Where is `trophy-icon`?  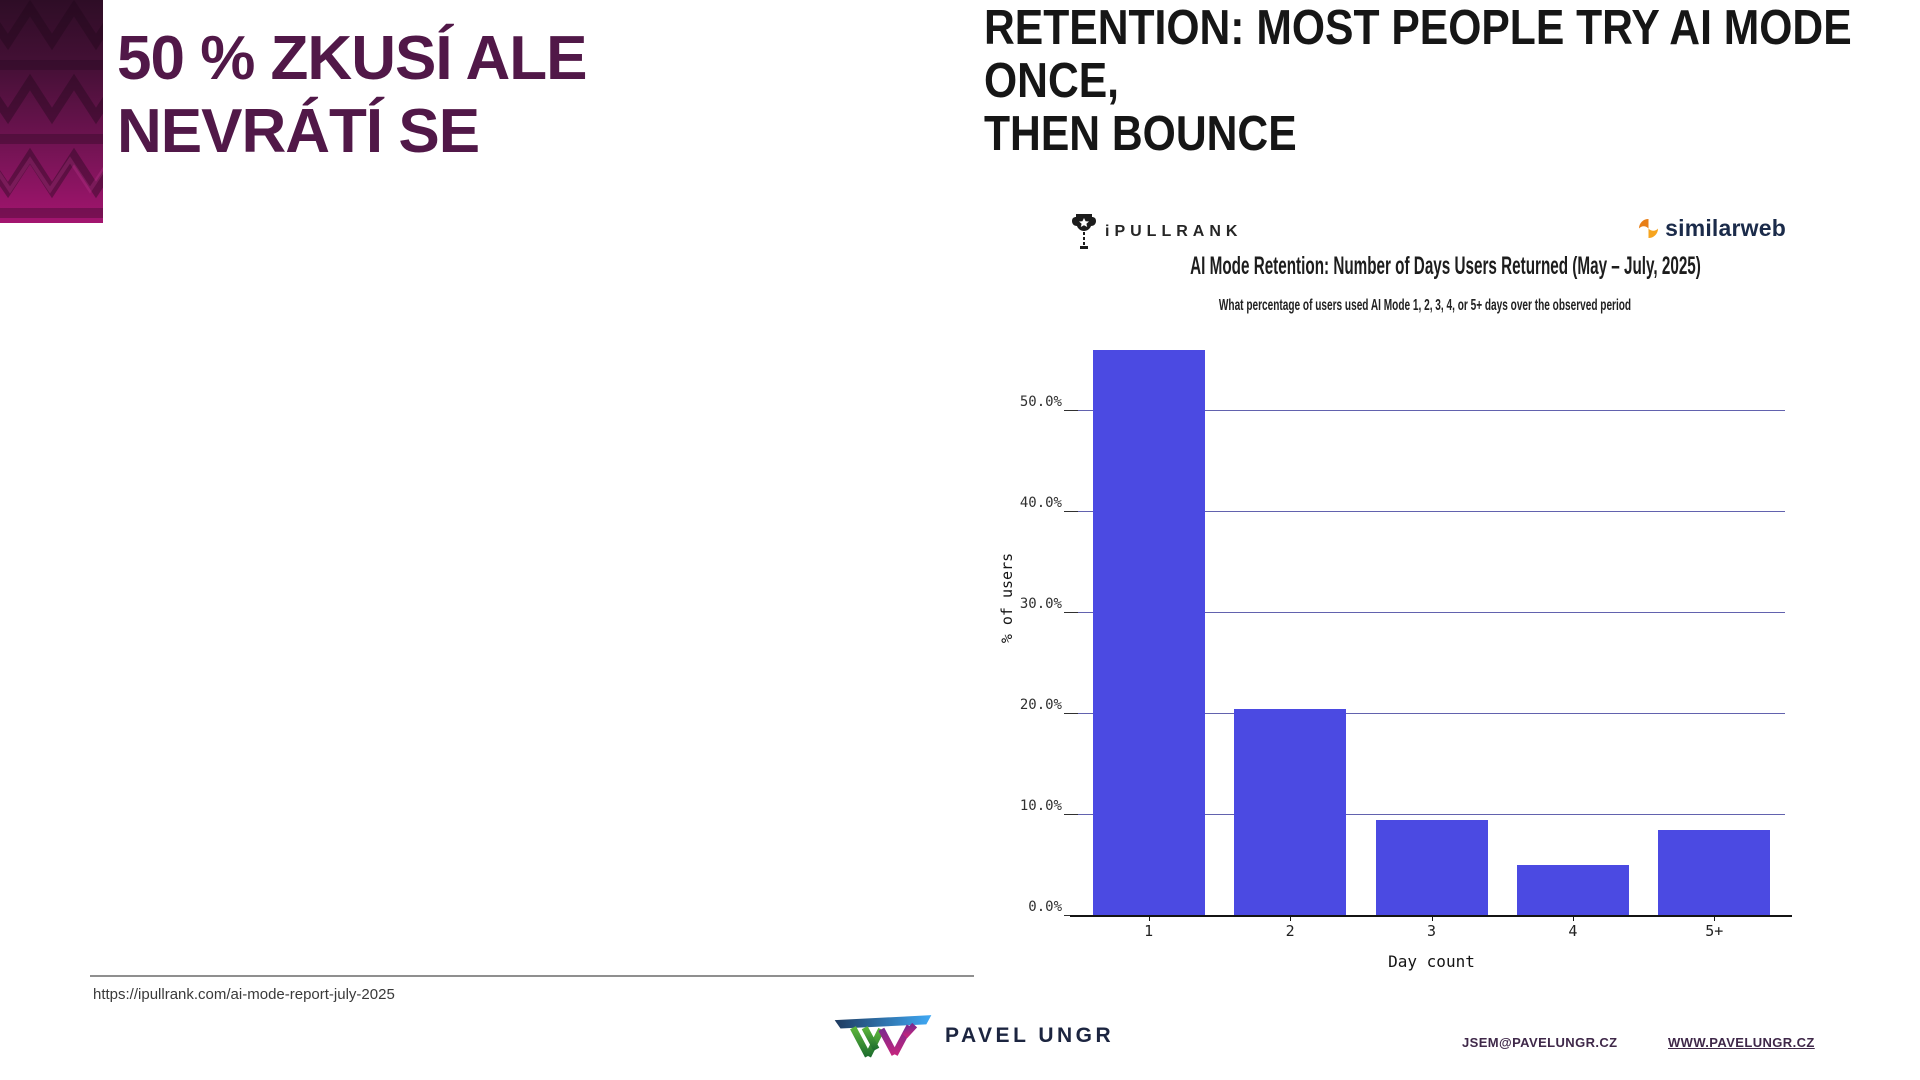 trophy-icon is located at coordinates (1084, 231).